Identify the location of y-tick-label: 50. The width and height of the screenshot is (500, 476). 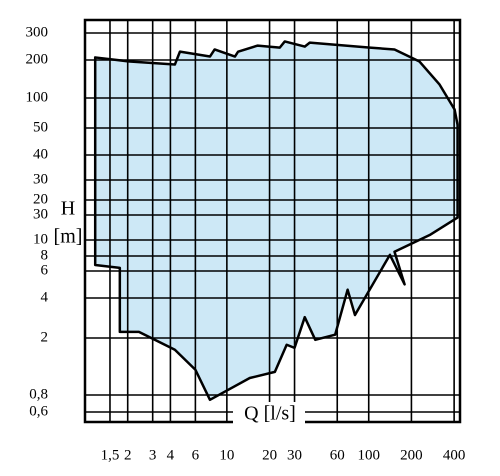
(40, 127).